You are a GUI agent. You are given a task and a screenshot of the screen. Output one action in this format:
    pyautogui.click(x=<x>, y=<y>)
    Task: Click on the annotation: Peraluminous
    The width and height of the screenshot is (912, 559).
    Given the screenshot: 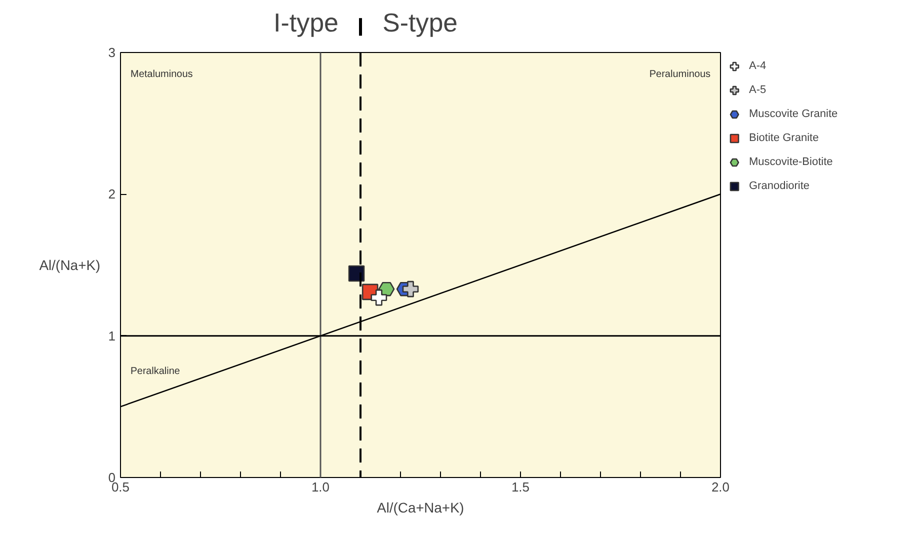 What is the action you would take?
    pyautogui.click(x=680, y=74)
    